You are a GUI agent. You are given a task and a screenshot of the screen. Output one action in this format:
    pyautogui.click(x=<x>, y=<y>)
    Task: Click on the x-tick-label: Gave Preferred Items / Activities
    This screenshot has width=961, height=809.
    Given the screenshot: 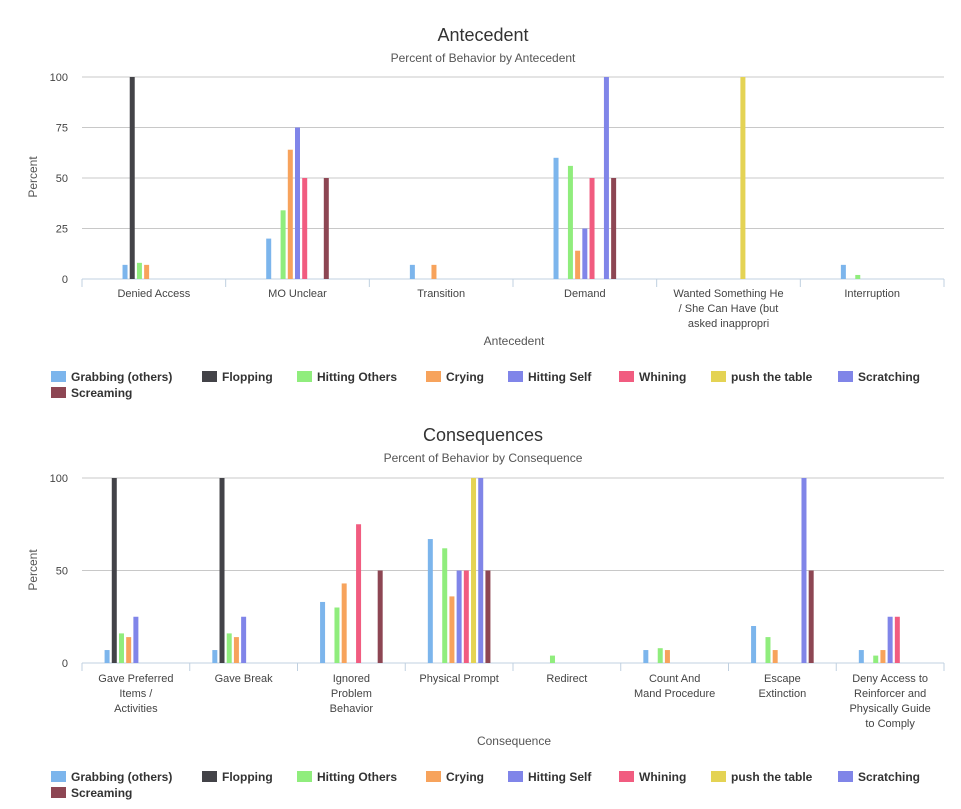 What is the action you would take?
    pyautogui.click(x=135, y=694)
    